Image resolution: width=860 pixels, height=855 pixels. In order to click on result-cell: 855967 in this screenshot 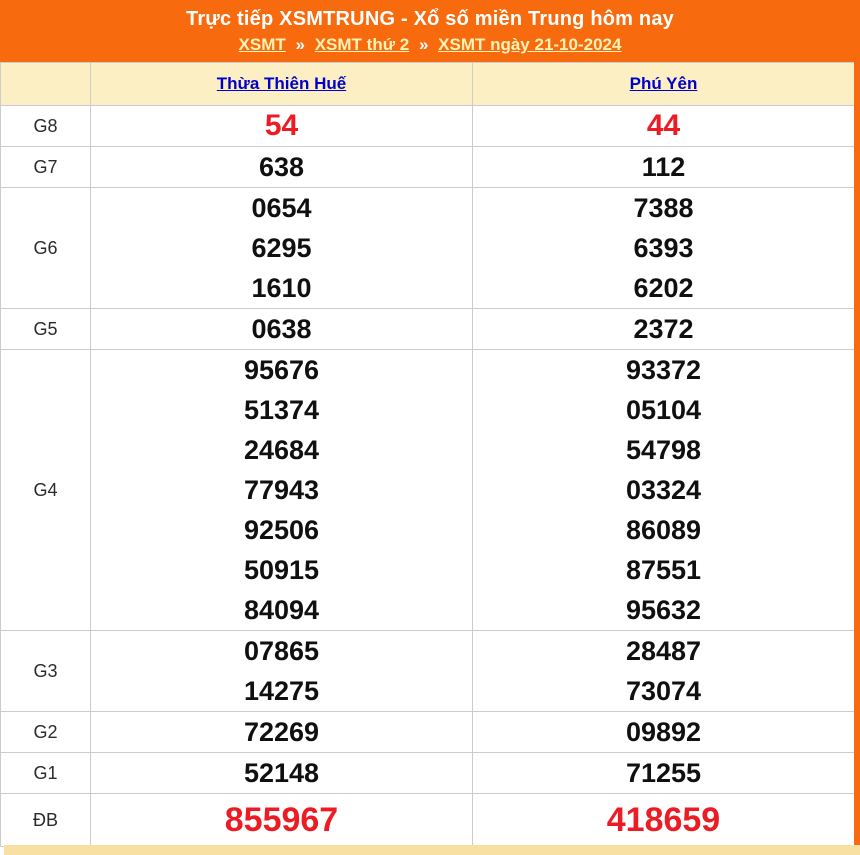, I will do `click(281, 820)`.